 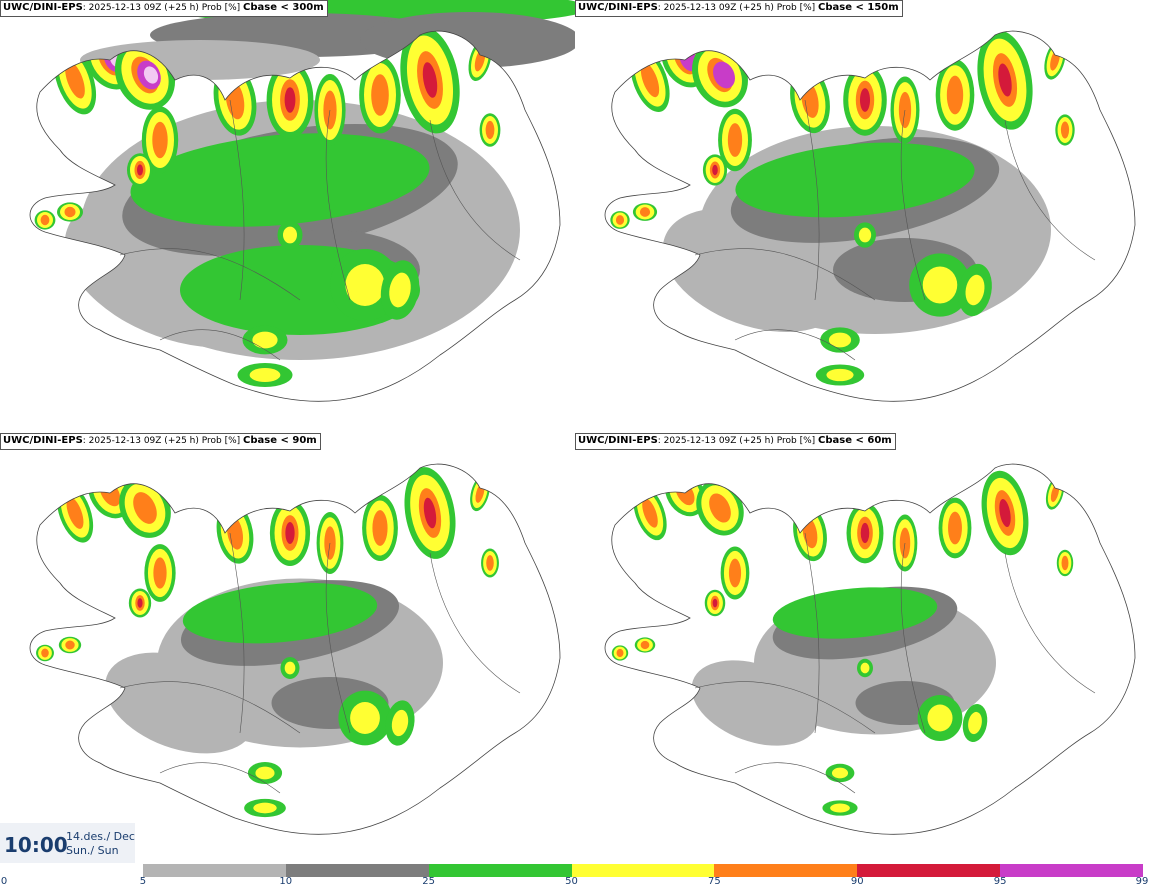 What do you see at coordinates (1142, 881) in the screenshot?
I see `legend-tick-label: 99` at bounding box center [1142, 881].